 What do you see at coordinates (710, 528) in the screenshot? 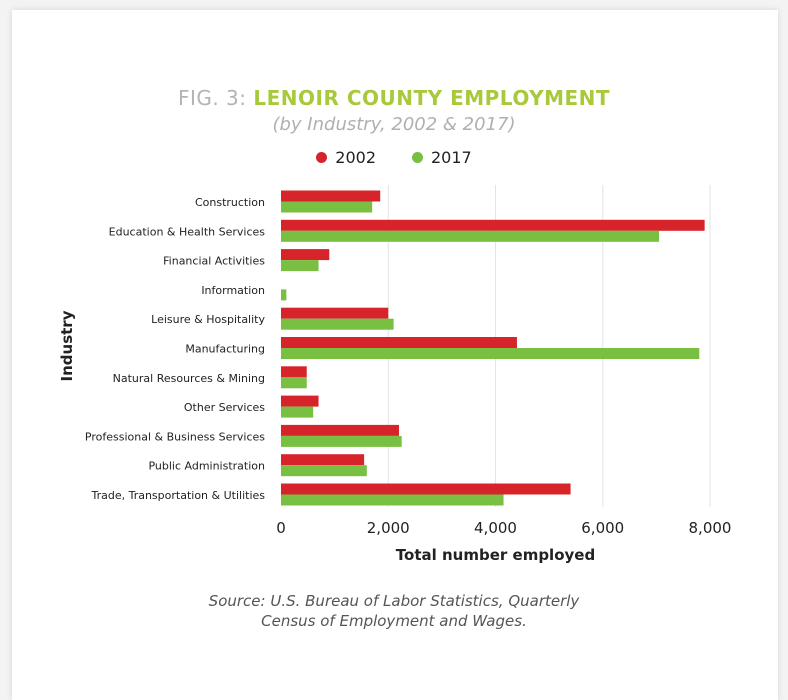
I see `x-tick-label: 8,000` at bounding box center [710, 528].